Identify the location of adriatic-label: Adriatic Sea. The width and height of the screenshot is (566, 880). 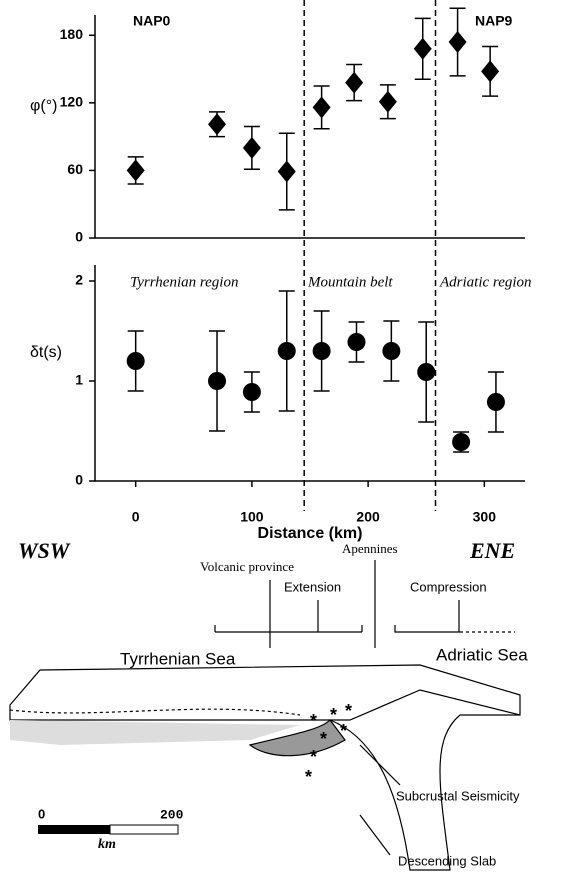
(482, 654).